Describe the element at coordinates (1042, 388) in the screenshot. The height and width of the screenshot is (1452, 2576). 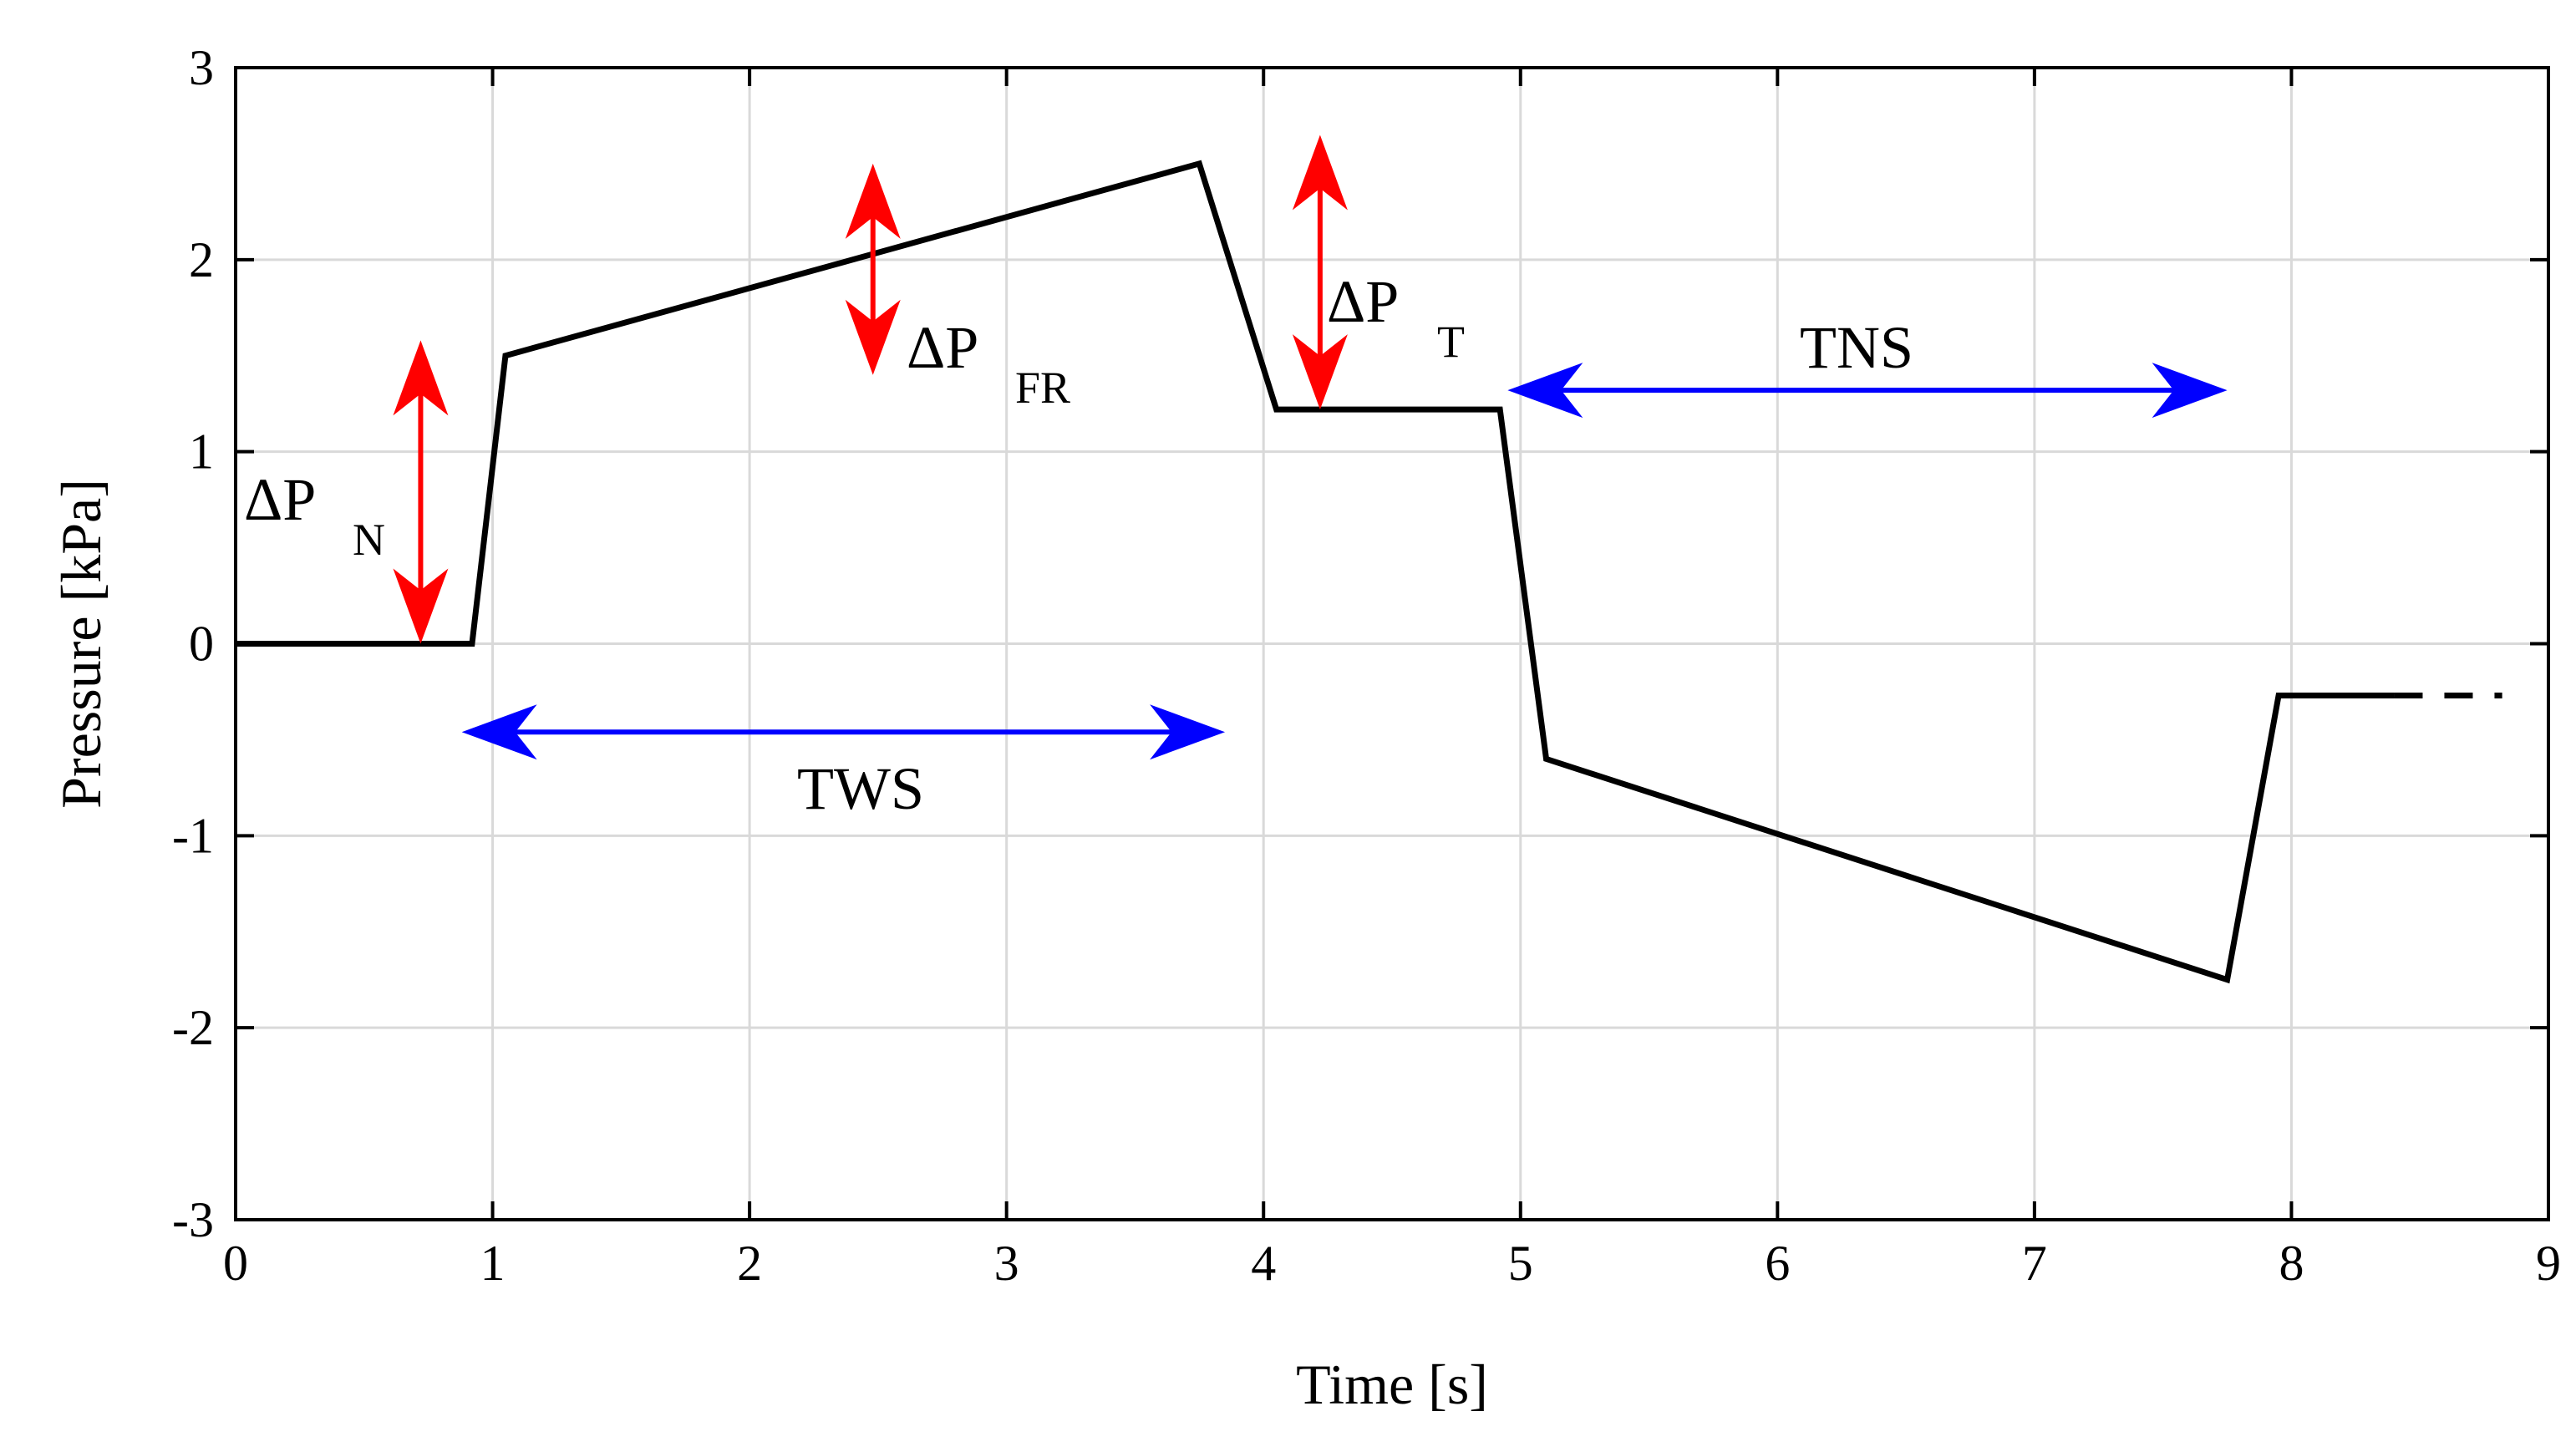
I see `annotation-sublabel-dpfr: FR` at that location.